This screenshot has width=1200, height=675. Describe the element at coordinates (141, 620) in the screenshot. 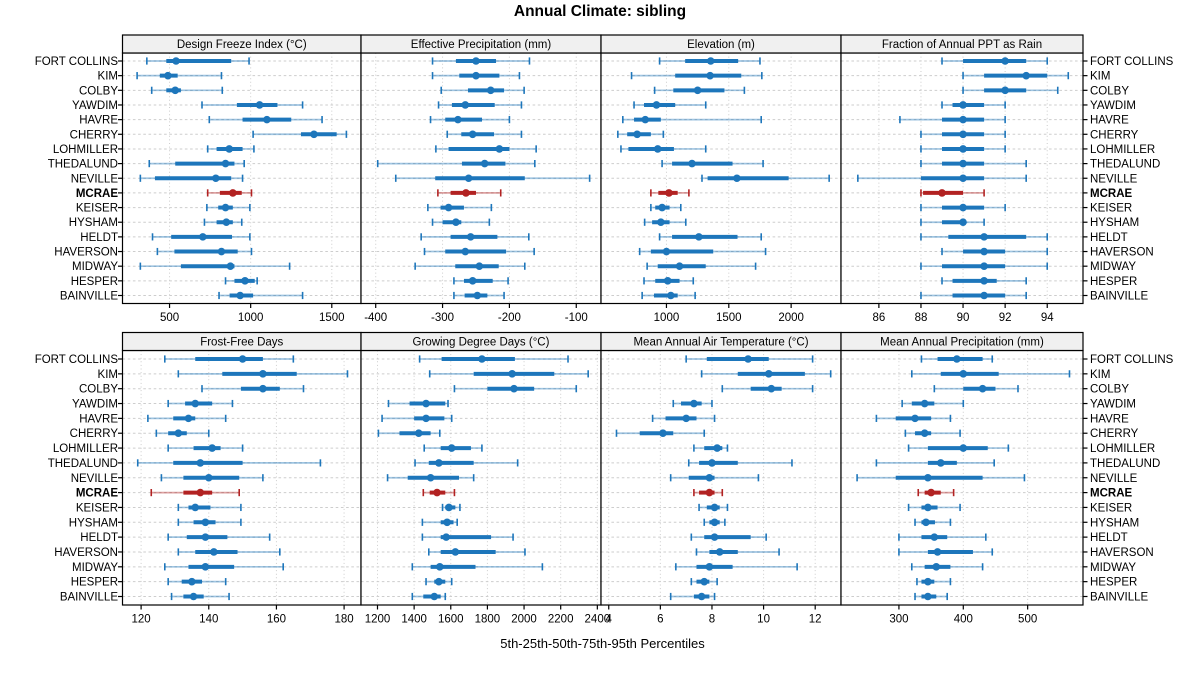

I see `x-tick-label: 120` at that location.